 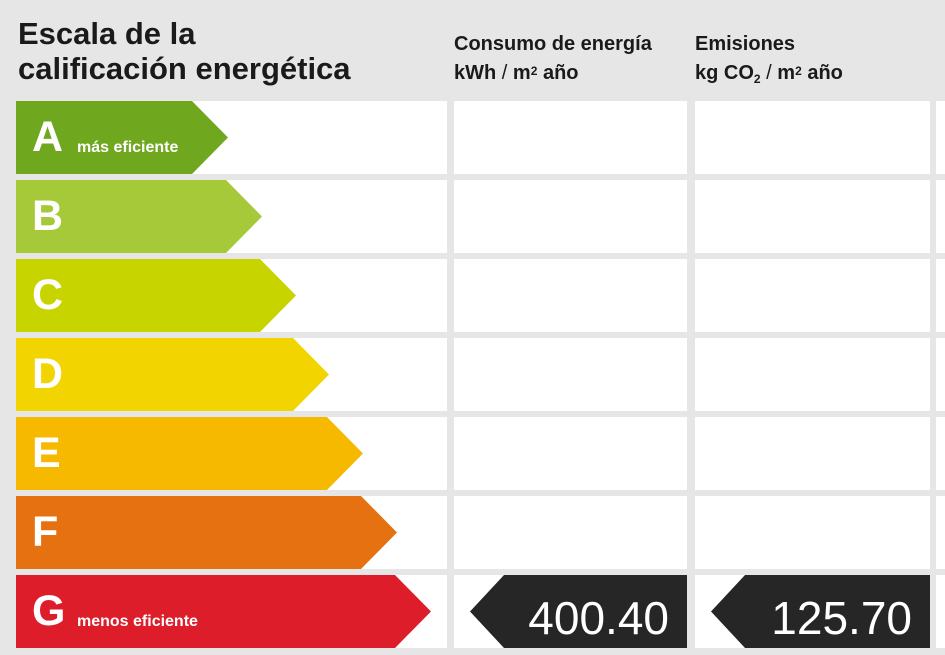 I want to click on rating-letter: B, so click(x=48, y=216).